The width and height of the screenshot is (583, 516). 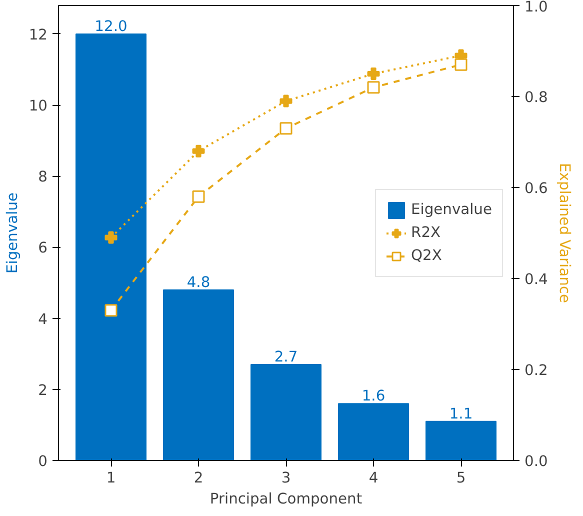 What do you see at coordinates (43, 248) in the screenshot?
I see `y-tick-label: 6` at bounding box center [43, 248].